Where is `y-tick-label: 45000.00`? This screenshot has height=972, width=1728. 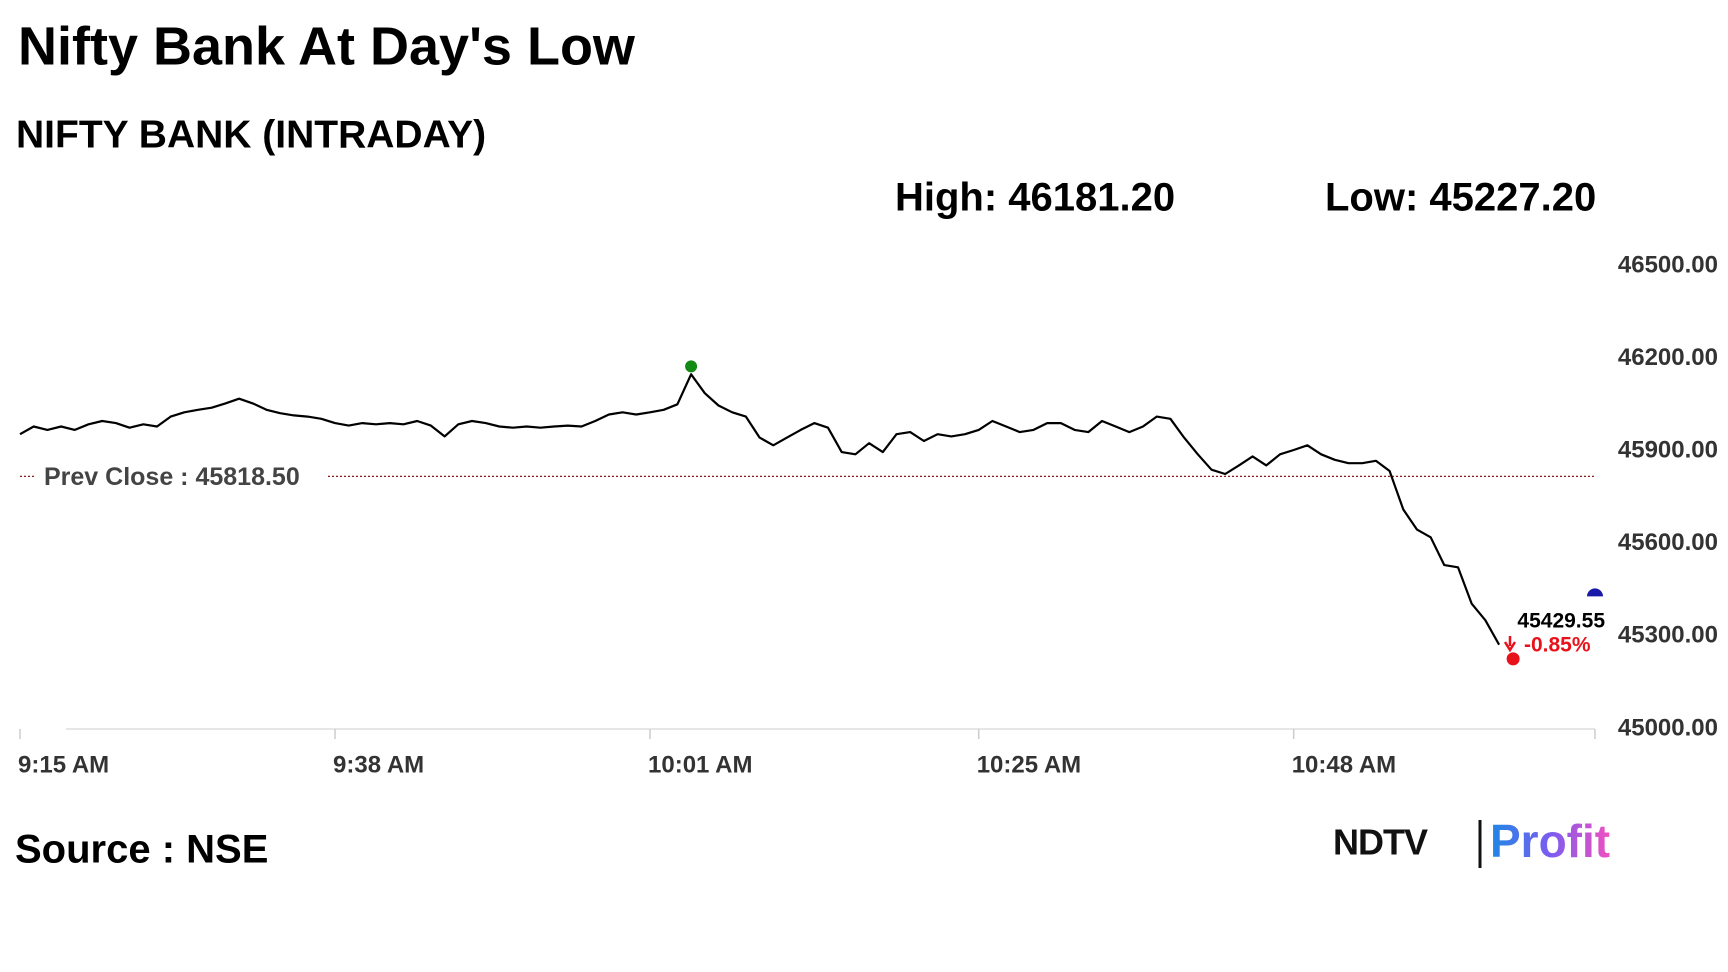
y-tick-label: 45000.00 is located at coordinates (1668, 727).